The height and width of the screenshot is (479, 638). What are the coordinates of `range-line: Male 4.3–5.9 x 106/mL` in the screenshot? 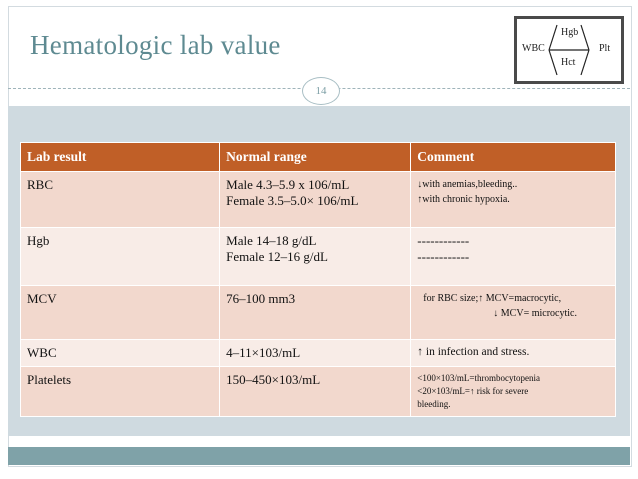 It's located at (288, 184).